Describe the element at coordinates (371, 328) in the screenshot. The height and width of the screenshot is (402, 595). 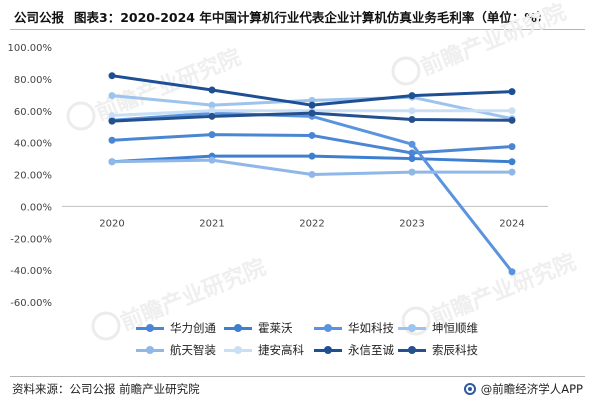
I see `legend-label: 华如科技` at that location.